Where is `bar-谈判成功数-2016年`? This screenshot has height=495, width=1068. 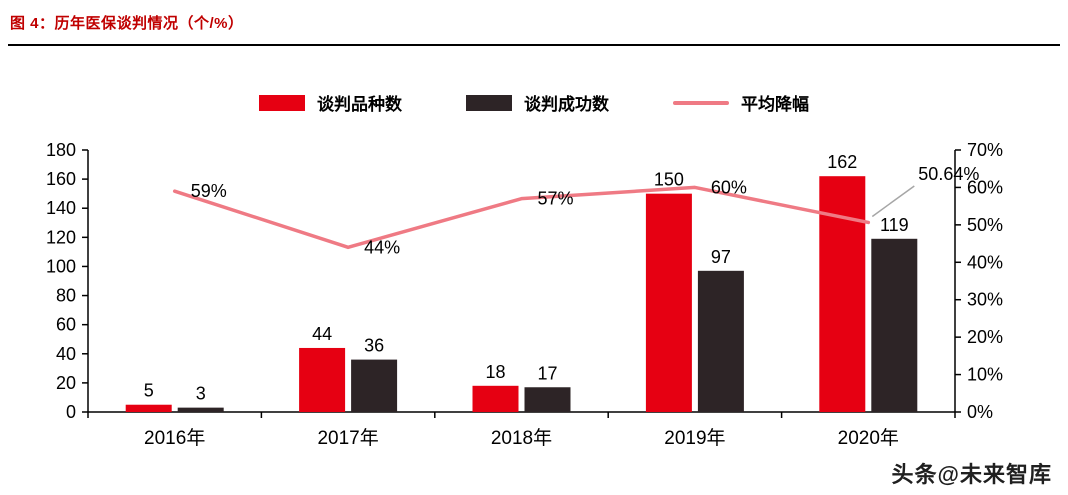
bar-谈判成功数-2016年 is located at coordinates (200, 409).